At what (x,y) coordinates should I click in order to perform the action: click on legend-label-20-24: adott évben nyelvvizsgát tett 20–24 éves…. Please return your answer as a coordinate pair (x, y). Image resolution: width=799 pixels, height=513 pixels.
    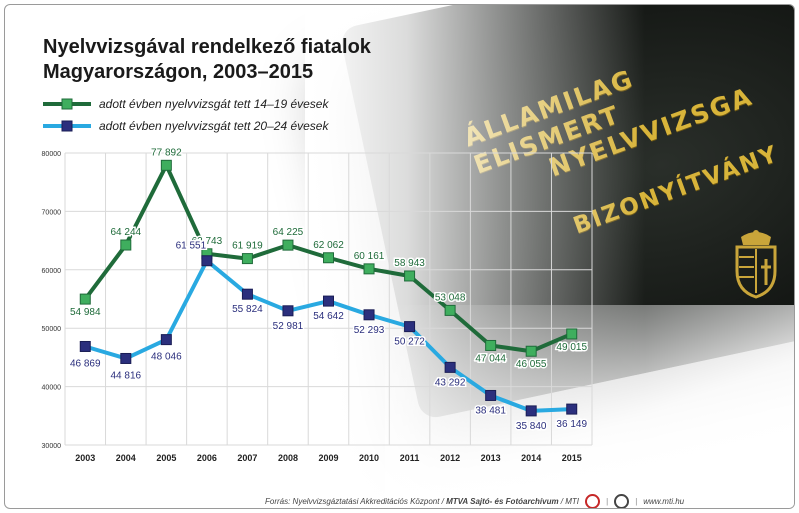
    Looking at the image, I should click on (214, 126).